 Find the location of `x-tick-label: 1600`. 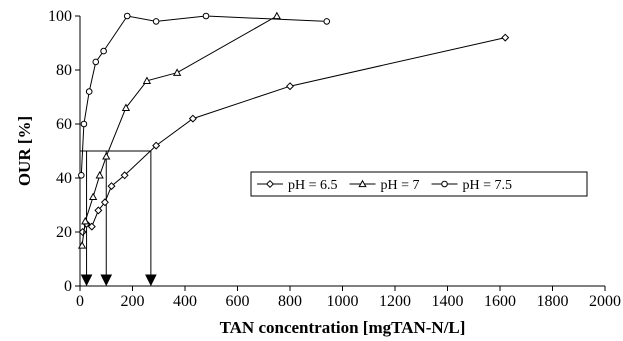

x-tick-label: 1600 is located at coordinates (500, 301).